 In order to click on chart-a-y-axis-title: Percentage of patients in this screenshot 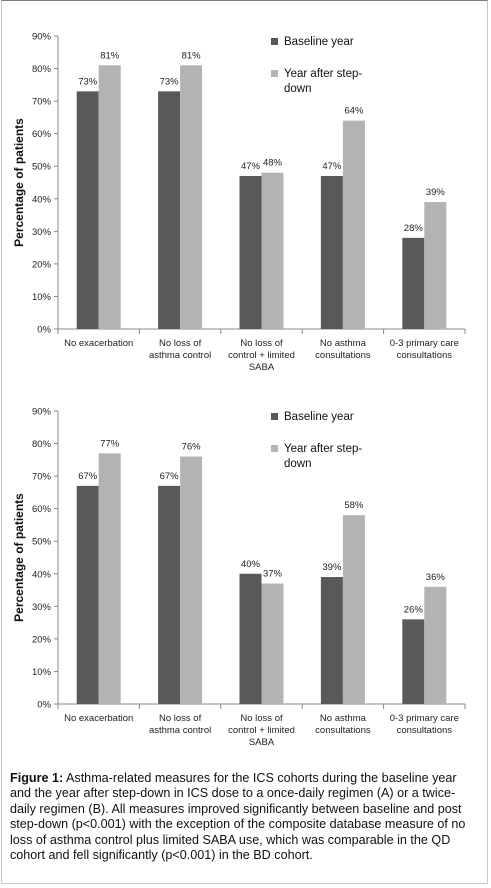, I will do `click(19, 182)`.